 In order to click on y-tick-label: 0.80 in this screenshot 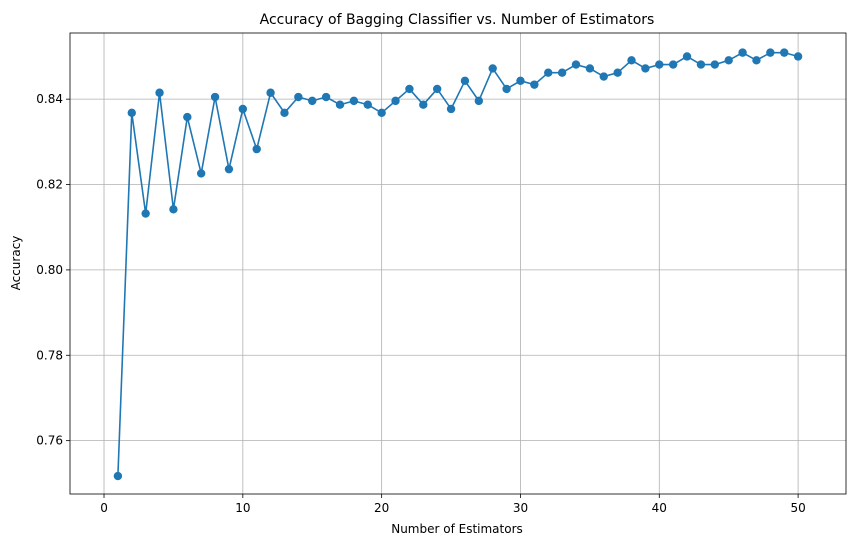, I will do `click(49, 270)`.